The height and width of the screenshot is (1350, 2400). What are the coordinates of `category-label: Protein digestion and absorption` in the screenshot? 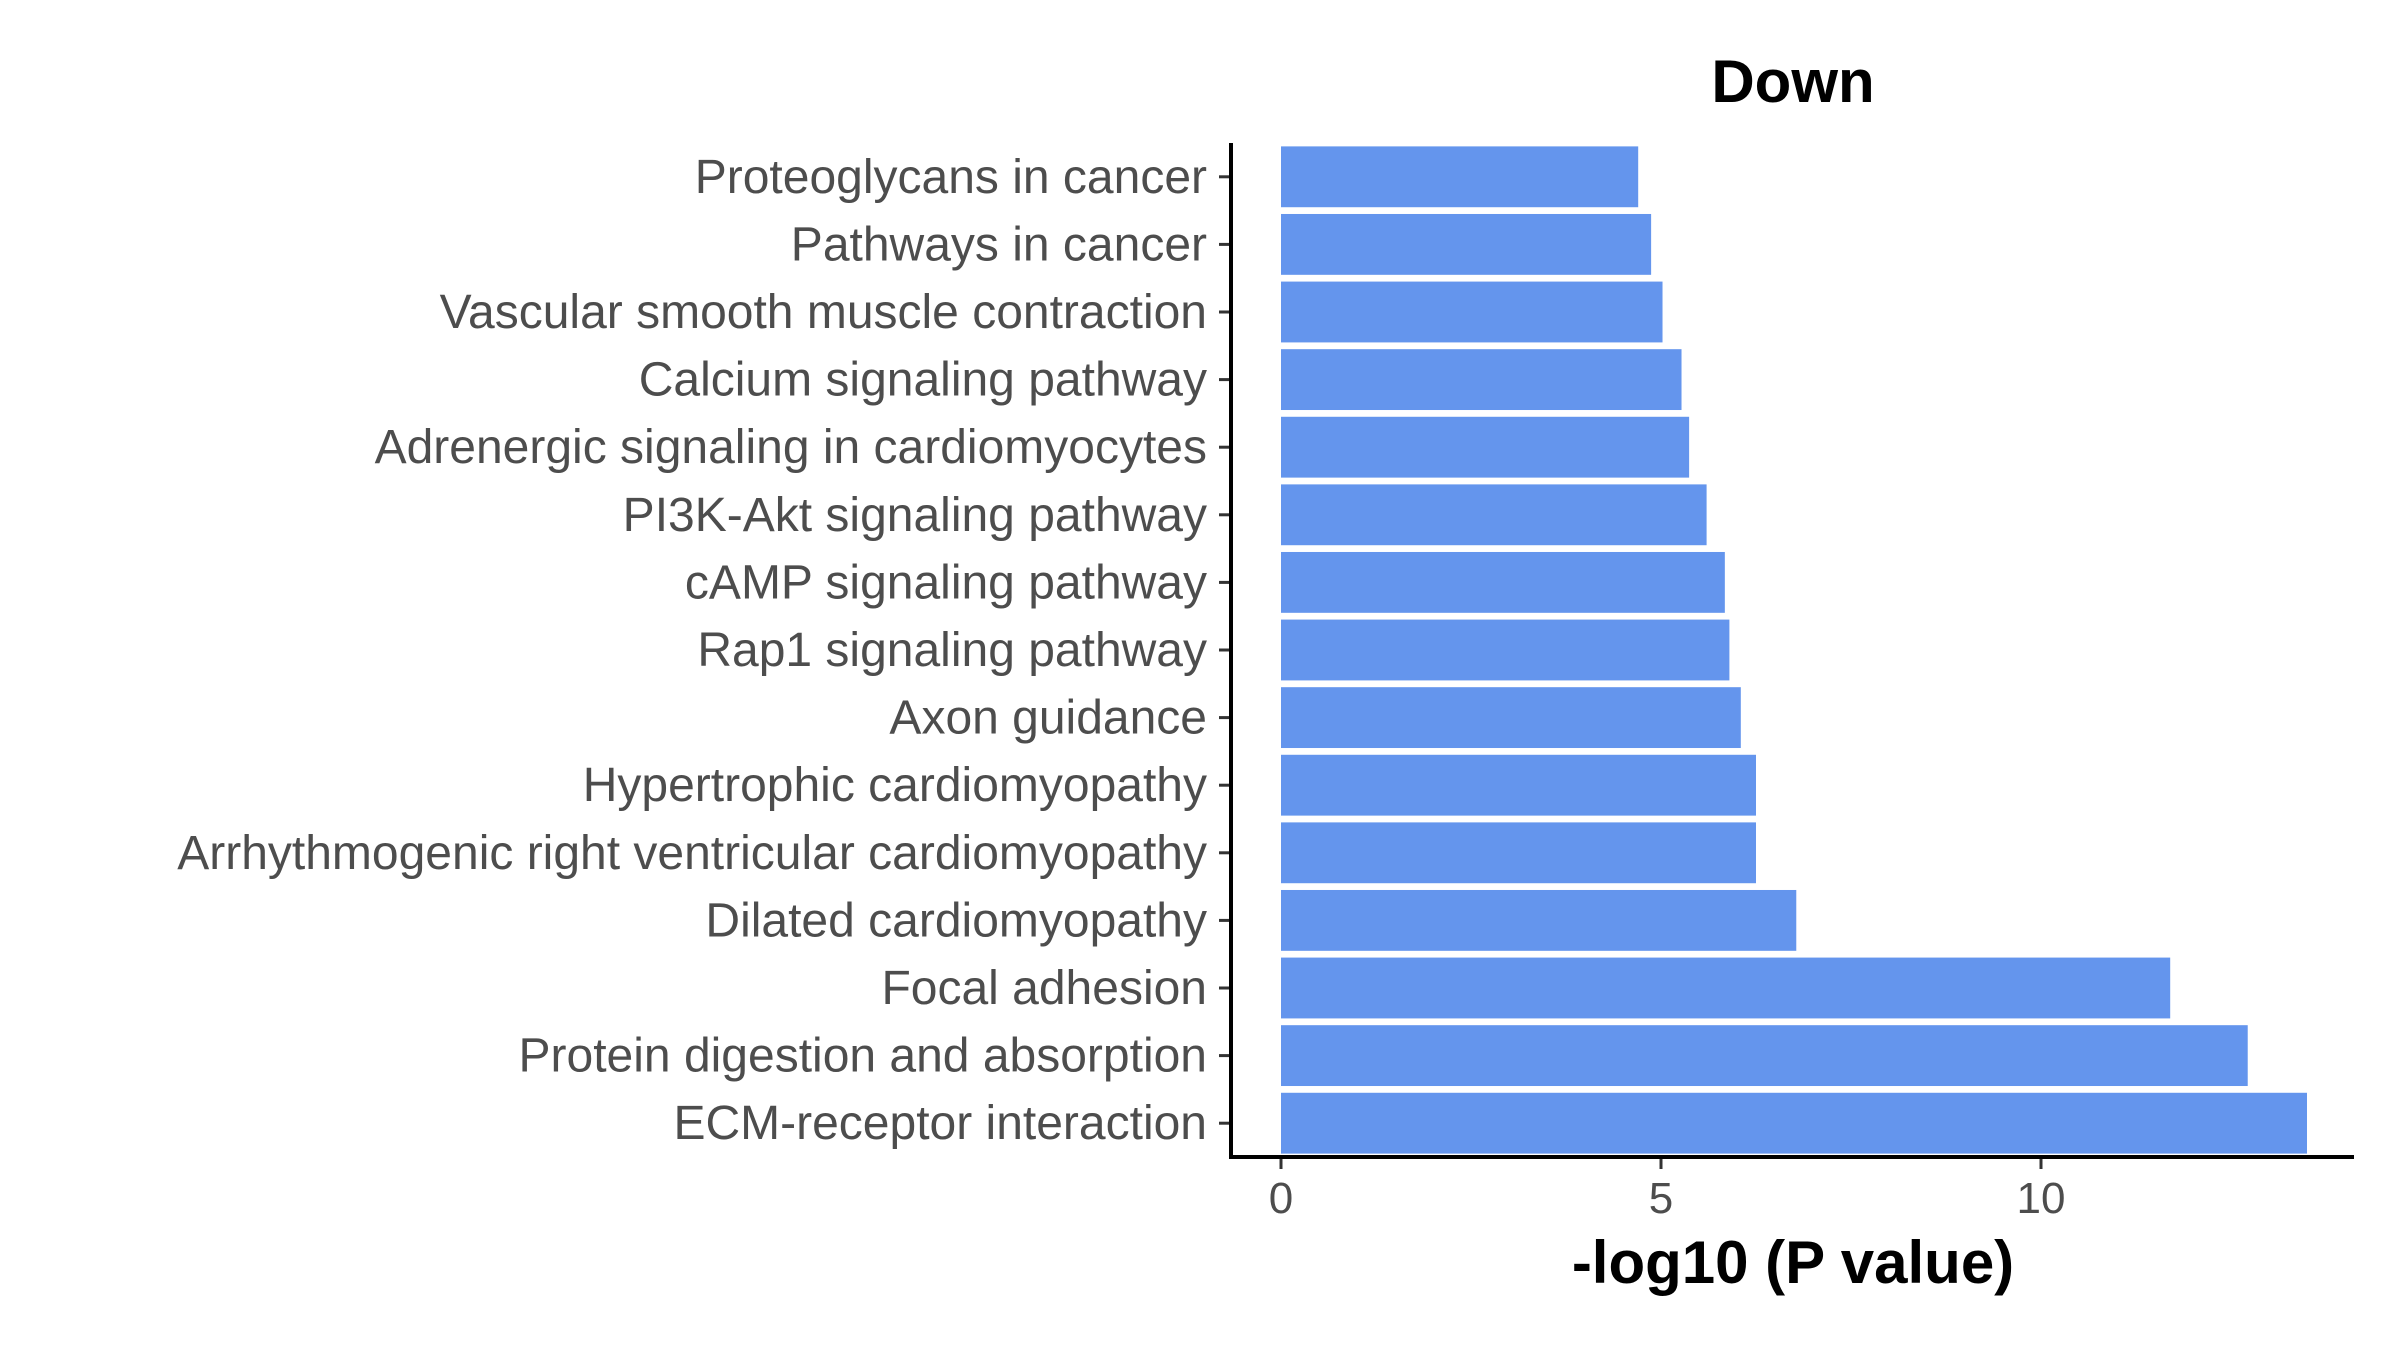 It's located at (863, 1056).